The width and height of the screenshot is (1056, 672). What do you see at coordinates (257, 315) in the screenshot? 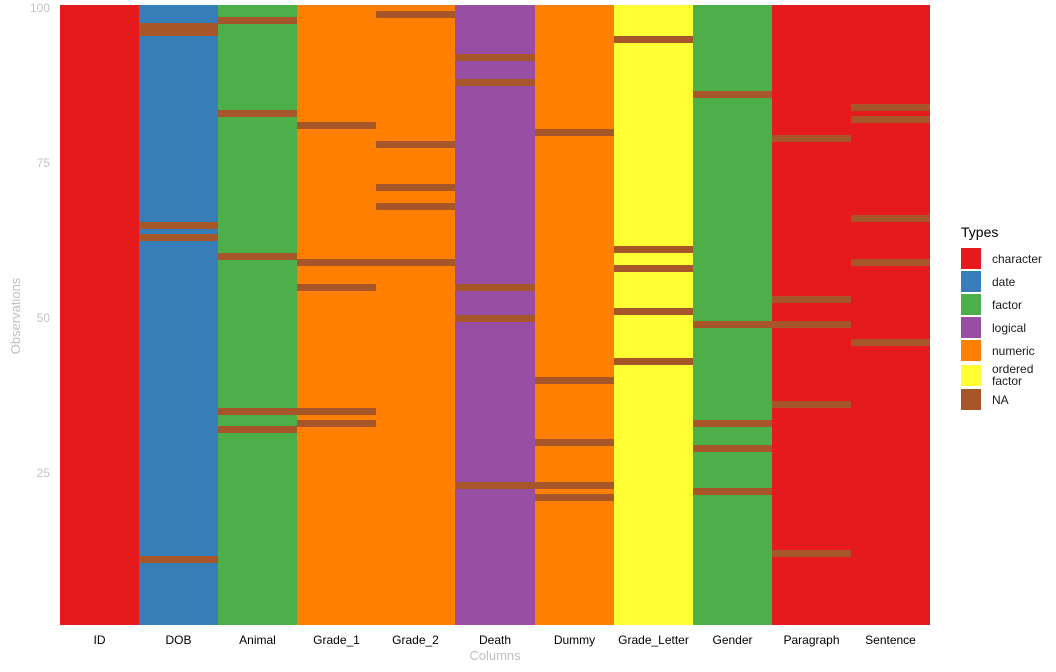
I see `column-Animal` at bounding box center [257, 315].